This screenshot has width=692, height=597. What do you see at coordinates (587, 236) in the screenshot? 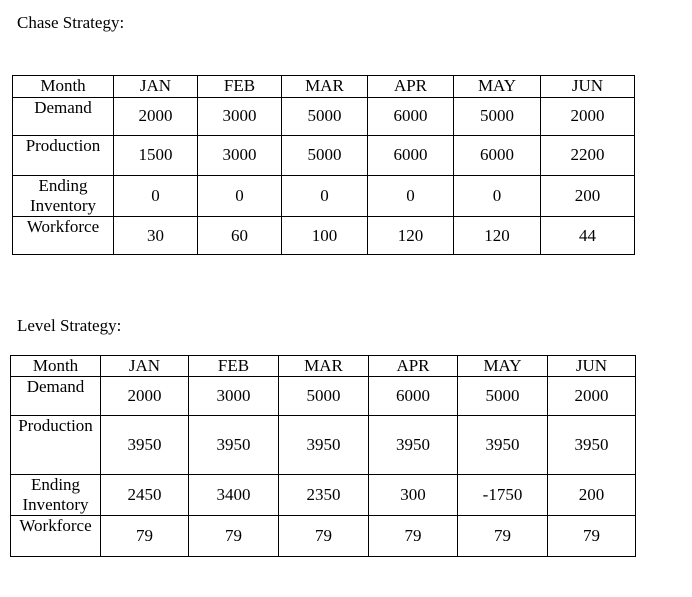
I see `cell-value: 44` at bounding box center [587, 236].